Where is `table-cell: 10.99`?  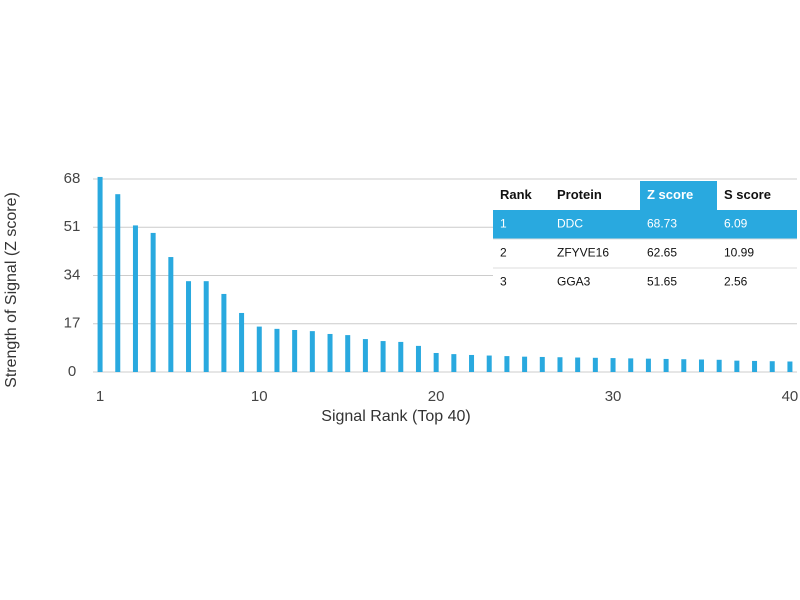
table-cell: 10.99 is located at coordinates (739, 253).